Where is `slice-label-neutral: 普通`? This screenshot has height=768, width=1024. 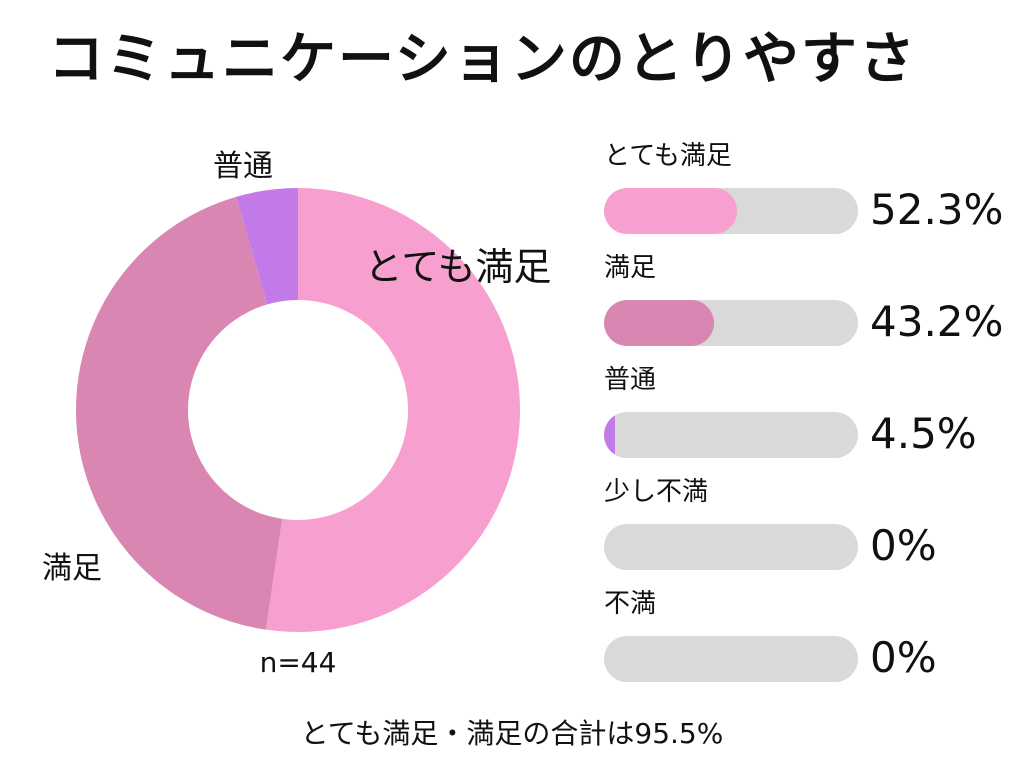
slice-label-neutral: 普通 is located at coordinates (243, 166).